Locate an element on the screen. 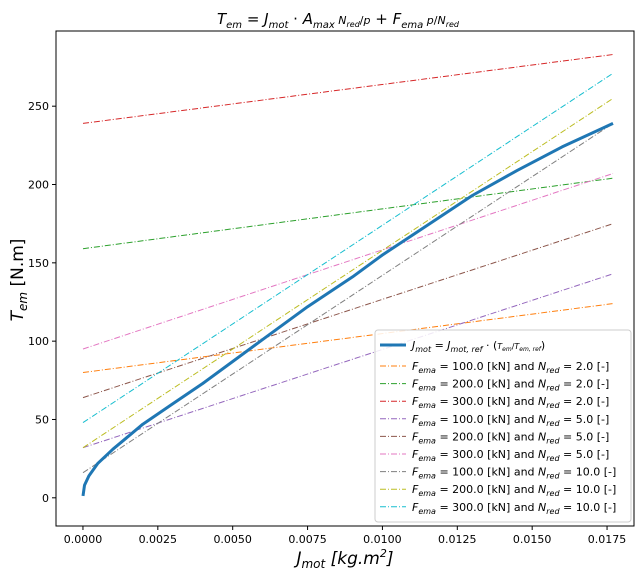  x-tick-label: 0.0025 is located at coordinates (158, 539).